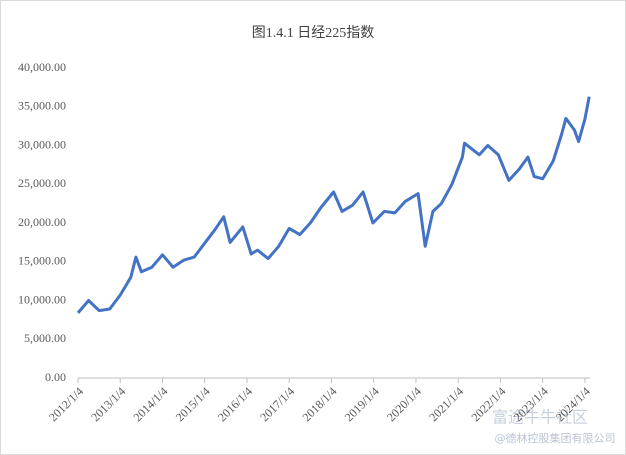 Image resolution: width=626 pixels, height=455 pixels. What do you see at coordinates (42, 144) in the screenshot?
I see `y-tick-label: 30,000.00` at bounding box center [42, 144].